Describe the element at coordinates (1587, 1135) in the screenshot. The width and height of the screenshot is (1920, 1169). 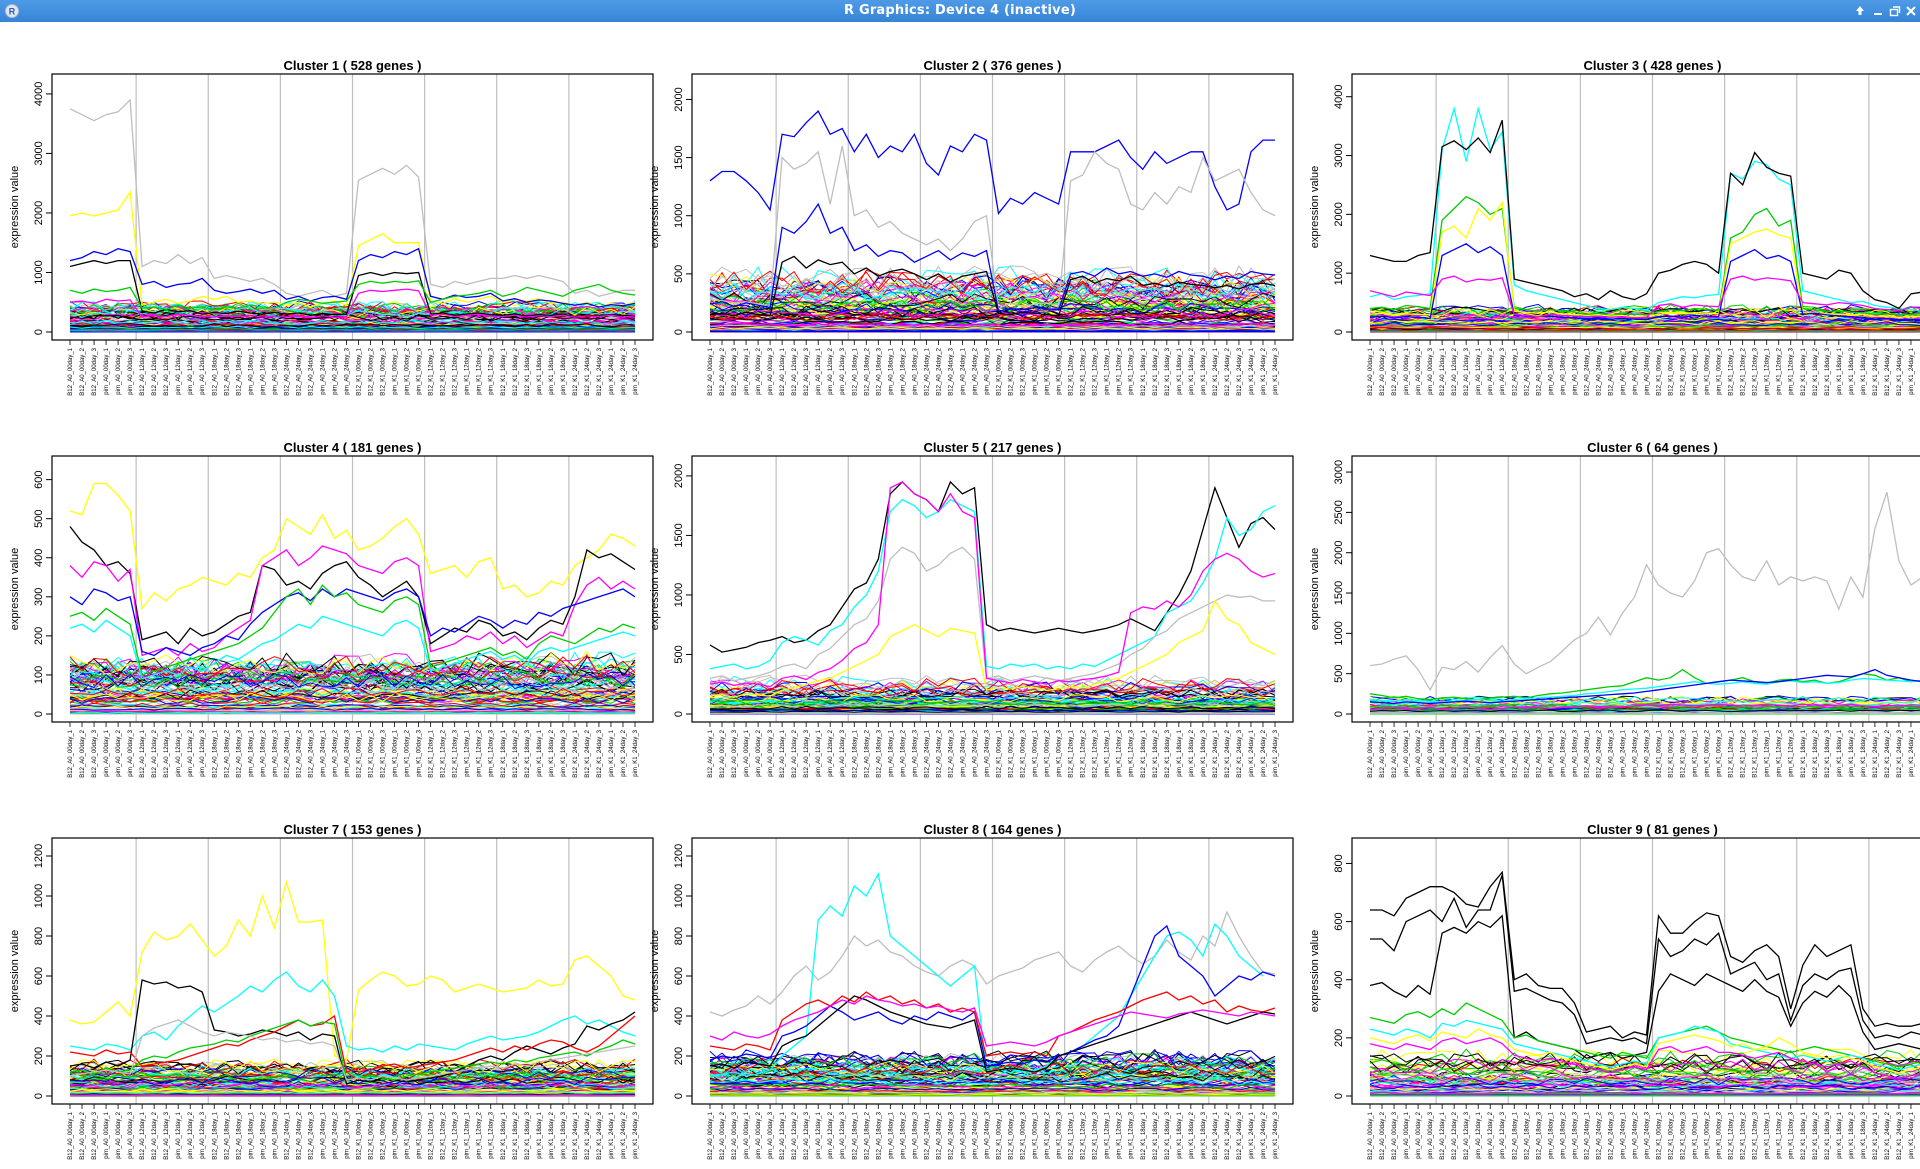
I see `x-tick-label: B12_A0_24day_1` at that location.